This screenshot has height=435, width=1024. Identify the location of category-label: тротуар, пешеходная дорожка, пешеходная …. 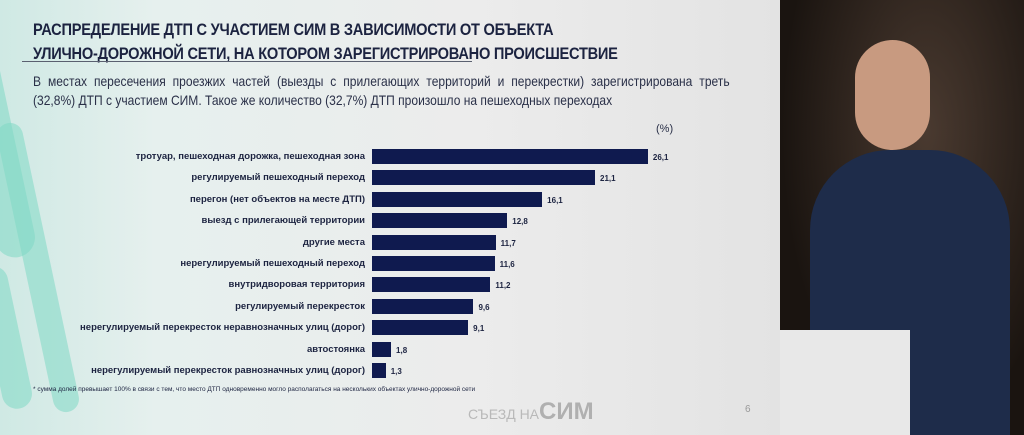
(250, 156).